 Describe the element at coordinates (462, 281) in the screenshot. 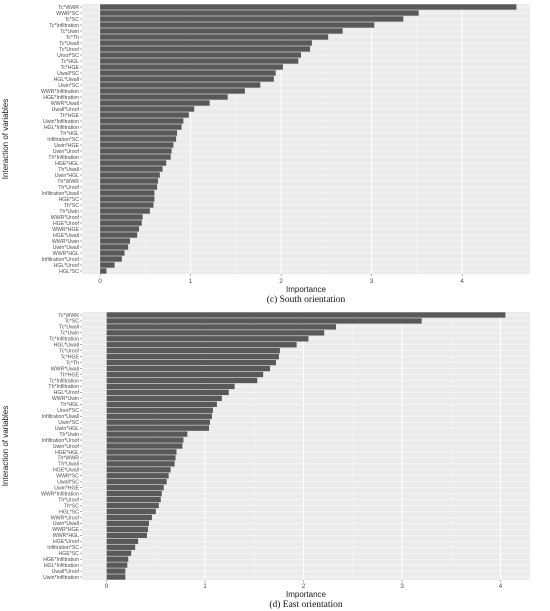

I see `x-tick-label: 4` at that location.